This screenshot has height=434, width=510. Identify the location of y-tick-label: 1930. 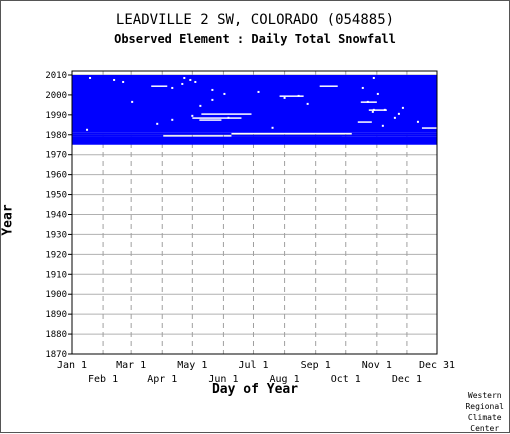
(56, 235).